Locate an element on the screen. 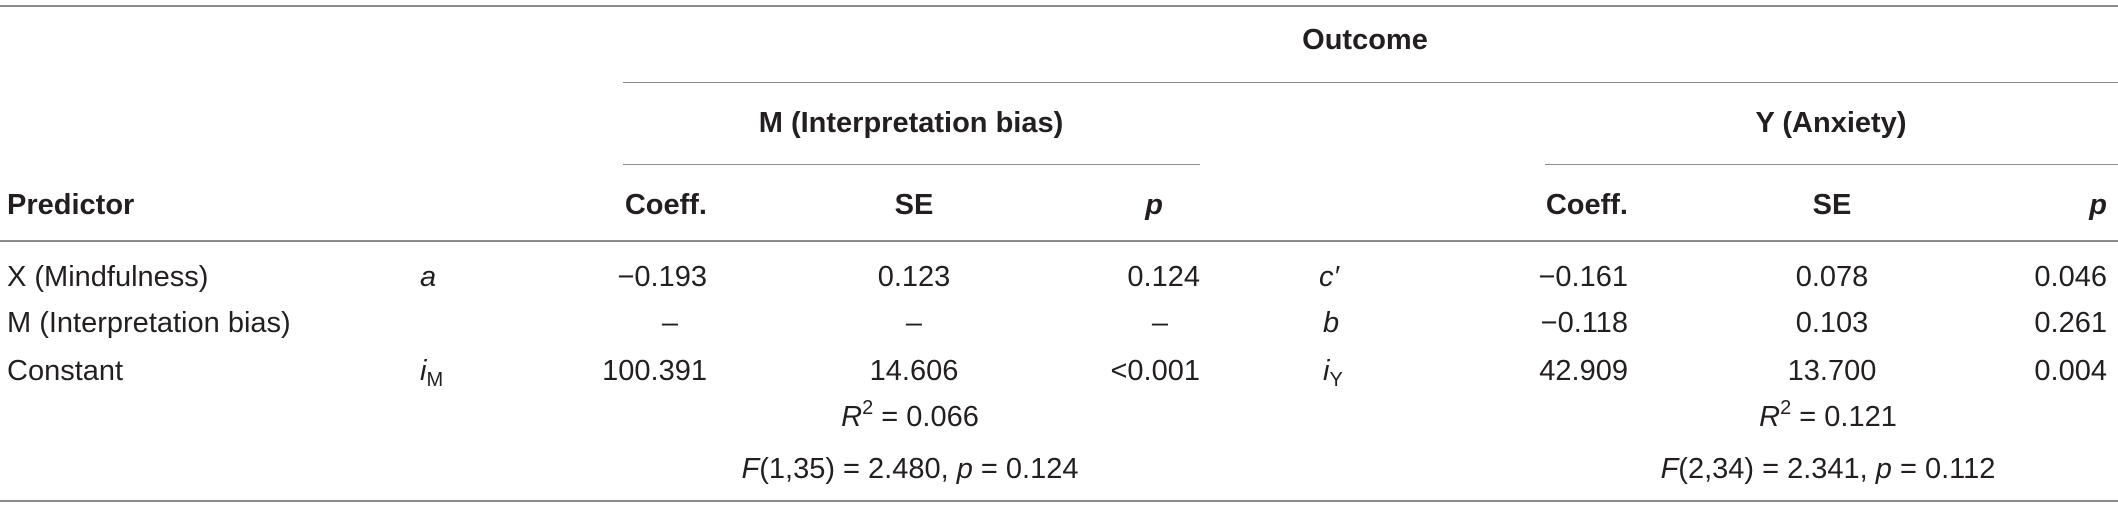  row-m-p: <0.001 is located at coordinates (1155, 371).